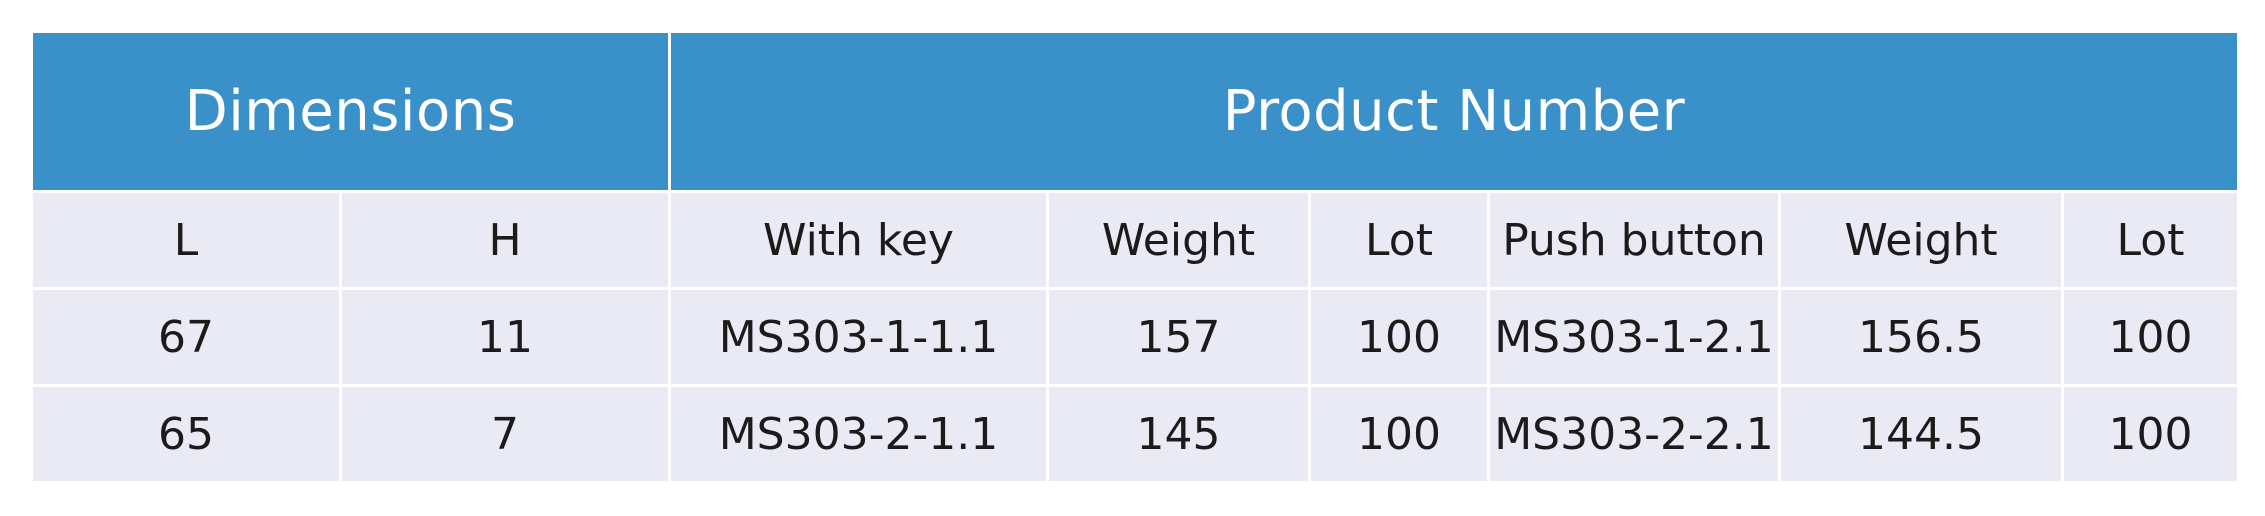  Describe the element at coordinates (186, 434) in the screenshot. I see `table-cell: 65` at that location.